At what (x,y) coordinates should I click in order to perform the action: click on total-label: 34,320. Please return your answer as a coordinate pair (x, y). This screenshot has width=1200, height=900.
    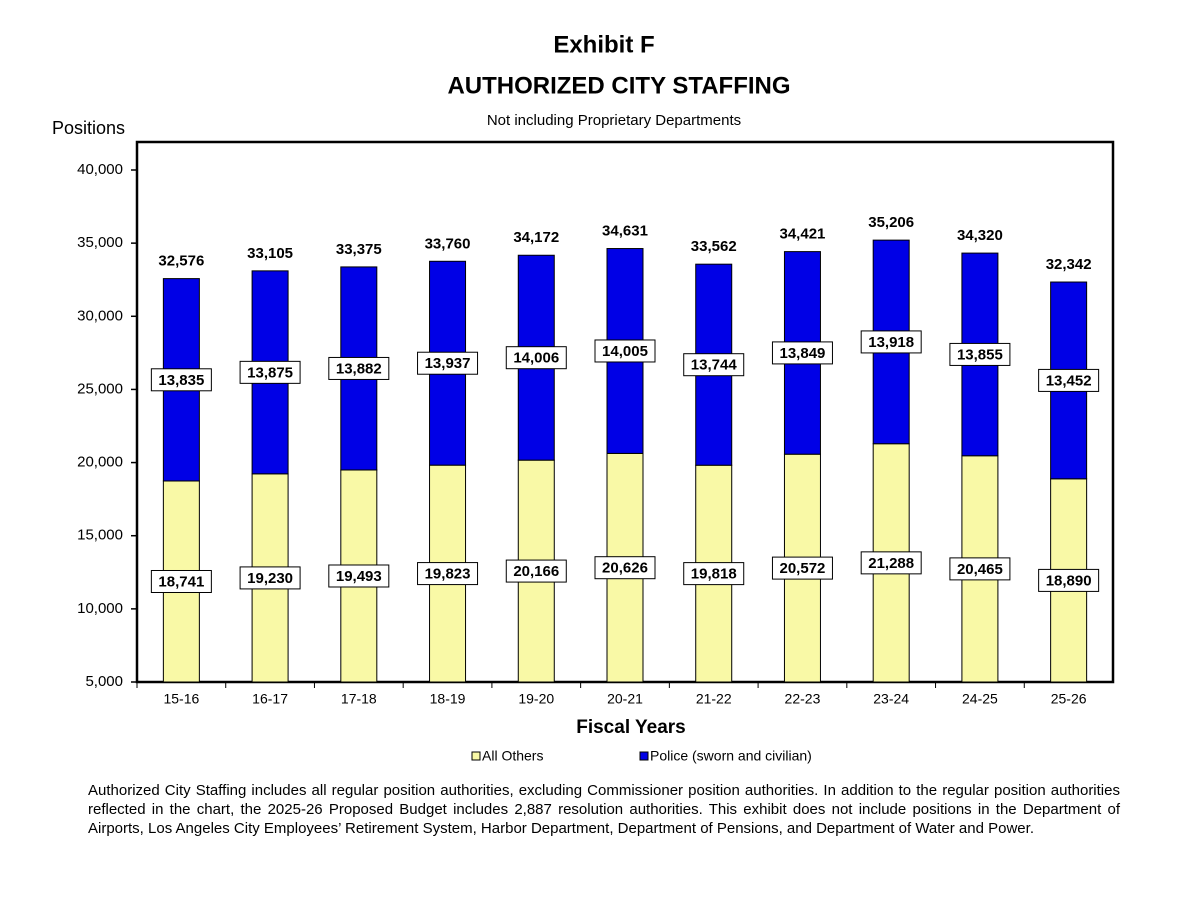
    Looking at the image, I should click on (980, 235).